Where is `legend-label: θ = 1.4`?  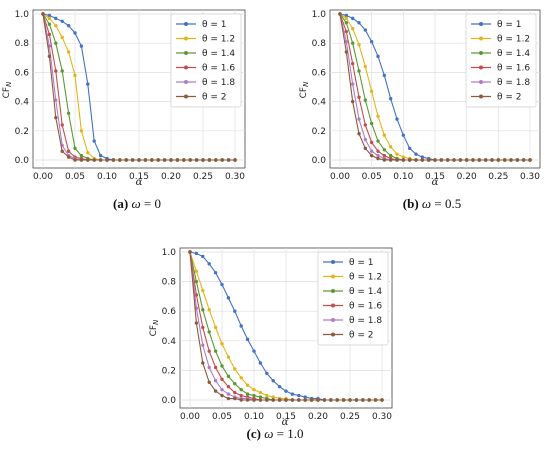
legend-label: θ = 1.4 is located at coordinates (513, 54).